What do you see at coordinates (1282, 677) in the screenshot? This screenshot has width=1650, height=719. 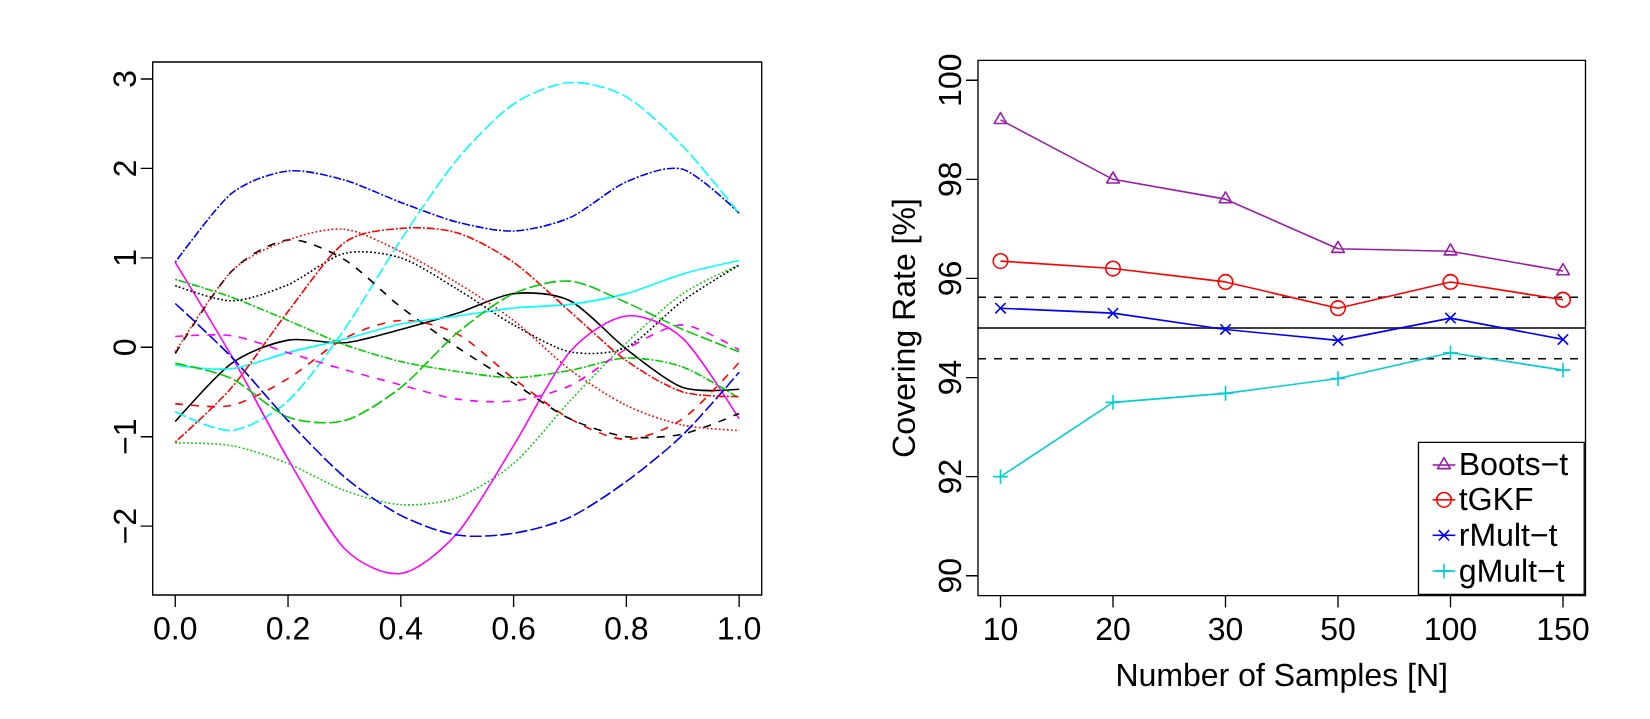 I see `x-axis-title: Number of Samples [N]` at bounding box center [1282, 677].